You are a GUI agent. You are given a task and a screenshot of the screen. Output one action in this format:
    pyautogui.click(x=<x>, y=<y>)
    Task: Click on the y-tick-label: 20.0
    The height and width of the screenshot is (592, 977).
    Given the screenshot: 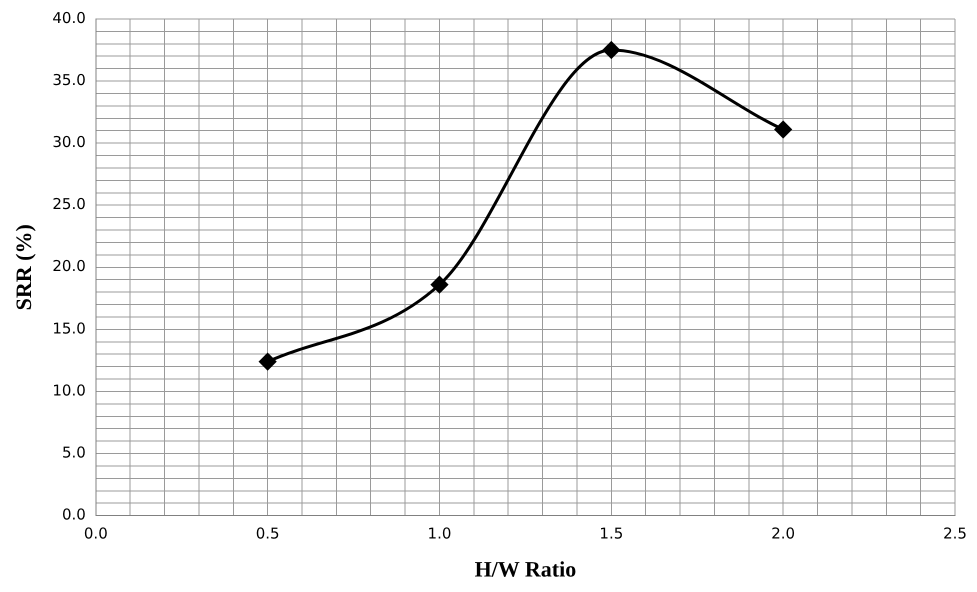 What is the action you would take?
    pyautogui.click(x=69, y=266)
    